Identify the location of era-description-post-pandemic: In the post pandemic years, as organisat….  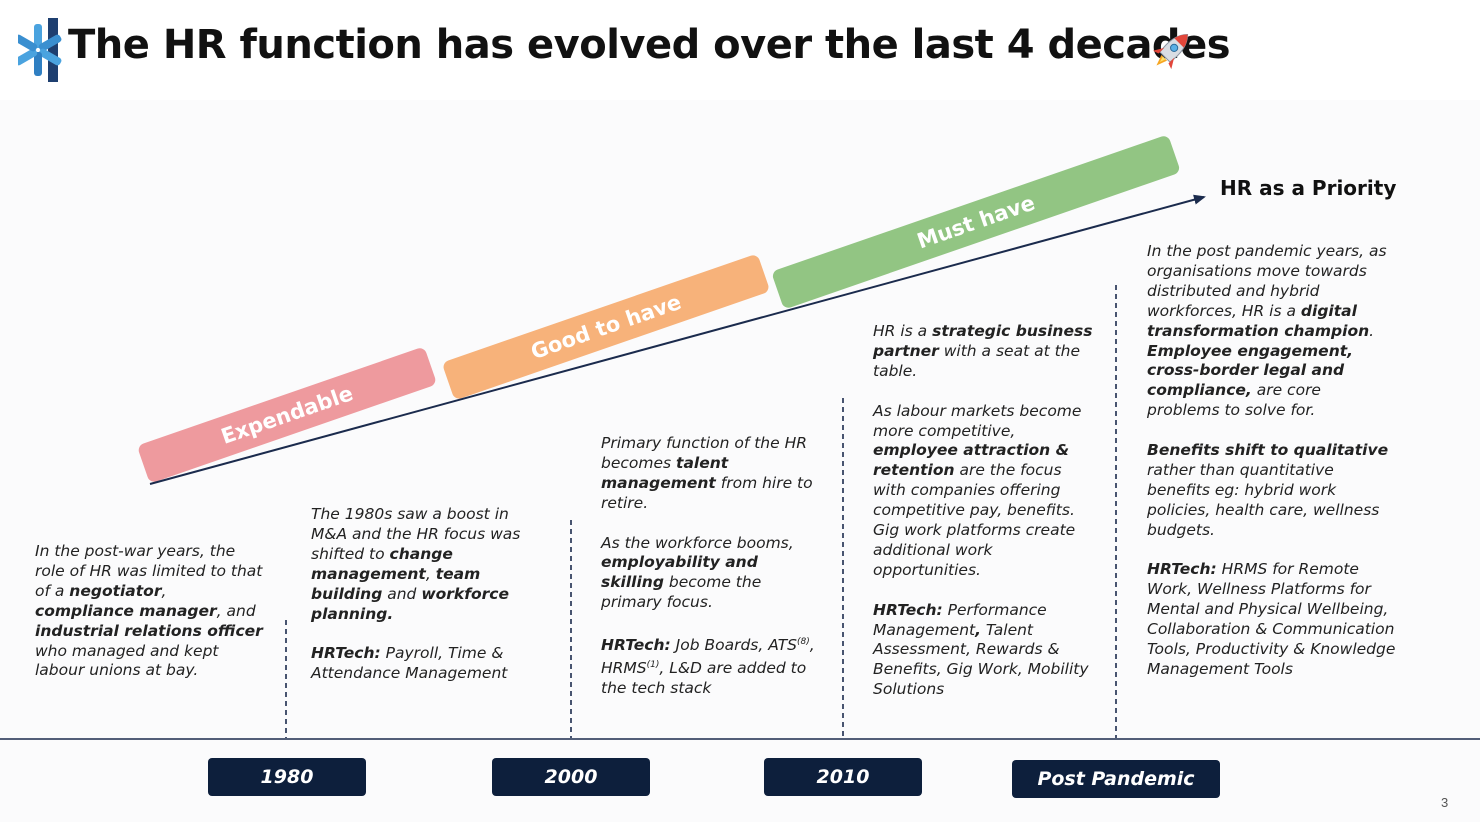
(1272, 461).